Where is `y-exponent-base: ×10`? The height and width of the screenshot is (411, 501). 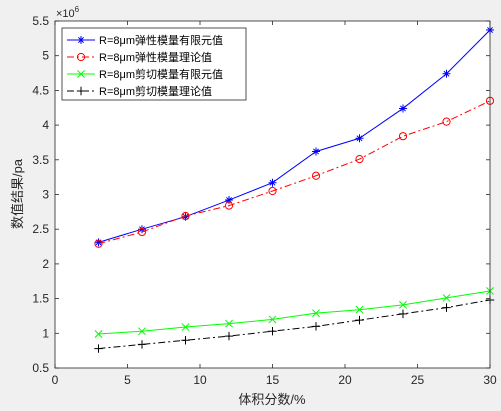
y-exponent-base: ×10 is located at coordinates (65, 14).